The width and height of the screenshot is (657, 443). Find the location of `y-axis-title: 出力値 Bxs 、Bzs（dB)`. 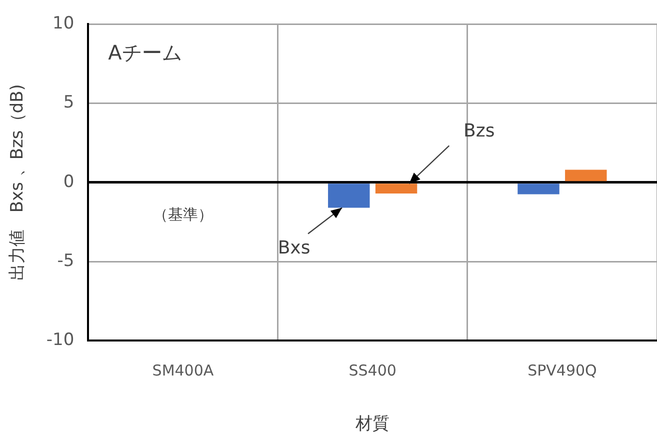

y-axis-title: 出力値 Bxs 、Bzs（dB) is located at coordinates (18, 182).